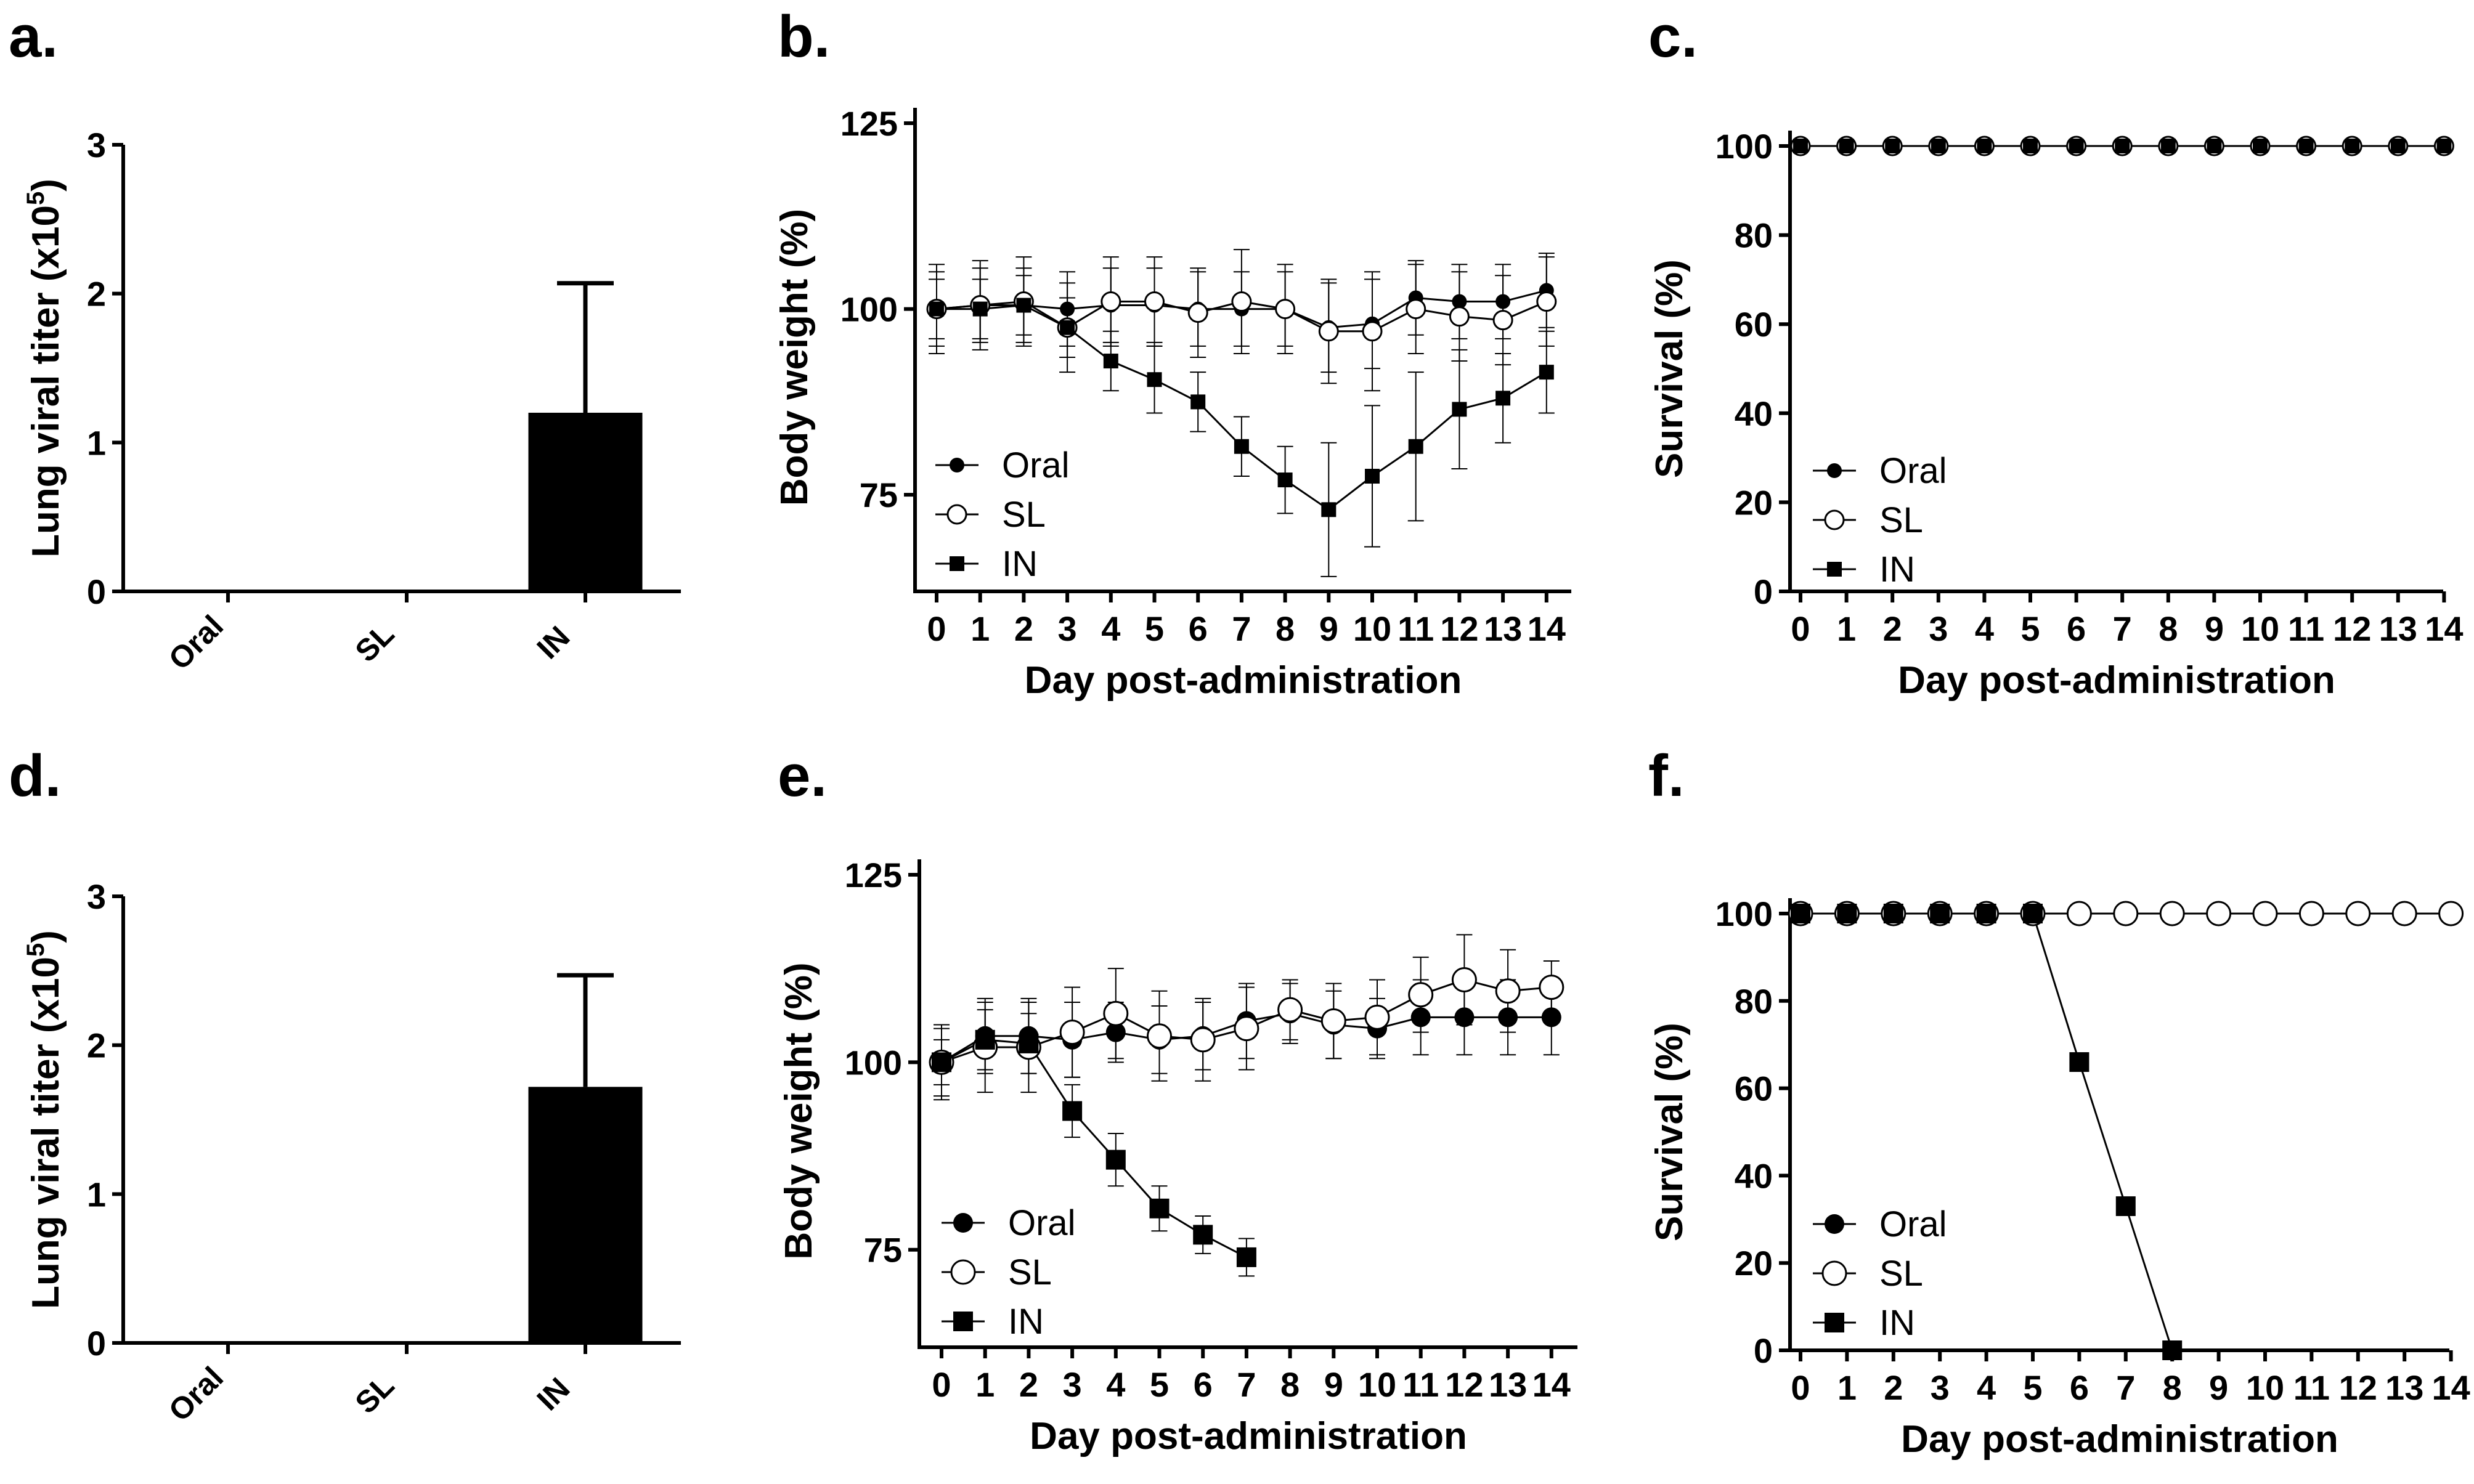  Describe the element at coordinates (1754, 235) in the screenshot. I see `y-tick-label: 80` at that location.